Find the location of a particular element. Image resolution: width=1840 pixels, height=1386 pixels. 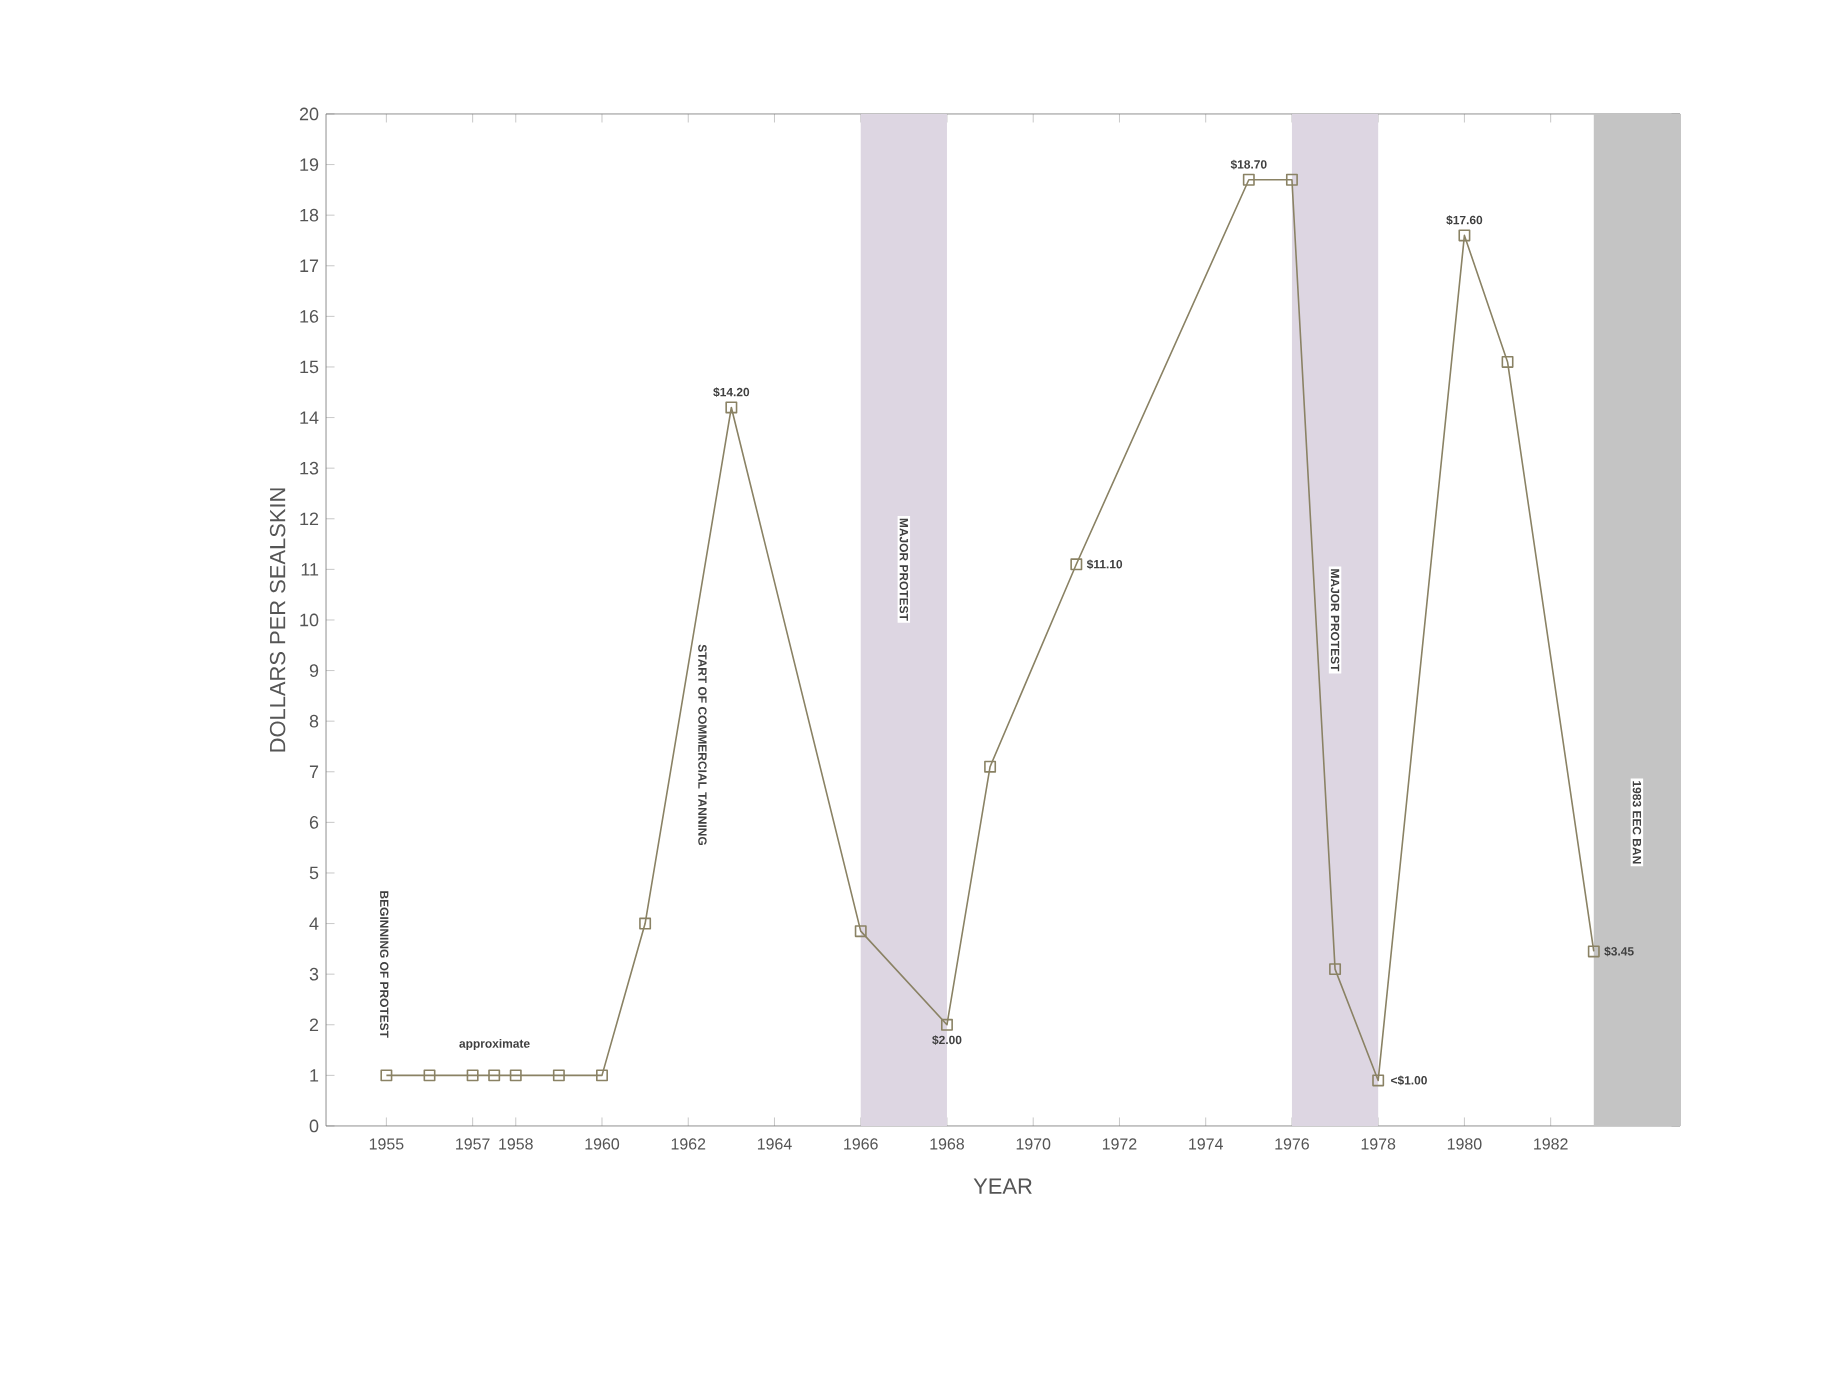

y-tick-label: 9 is located at coordinates (314, 670).